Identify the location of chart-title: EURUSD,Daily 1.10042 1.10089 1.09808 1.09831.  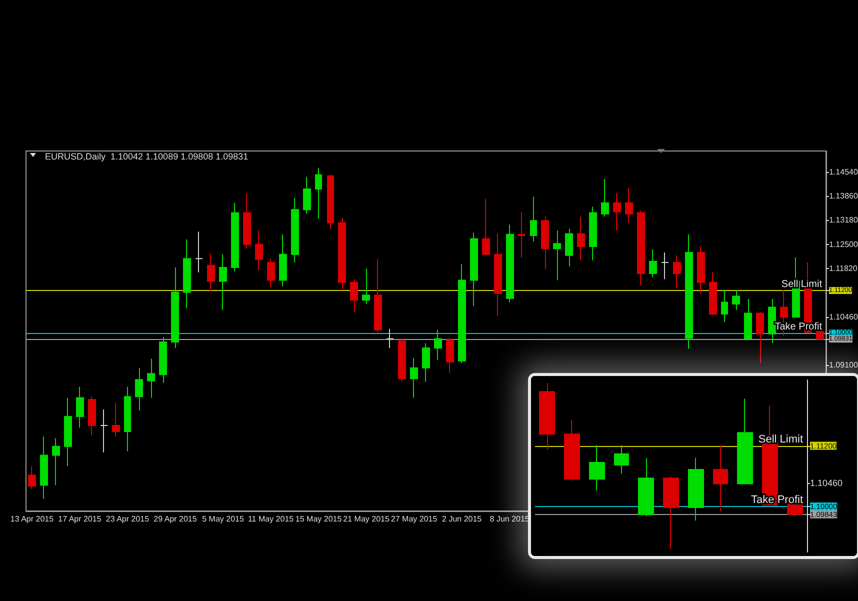
(146, 157).